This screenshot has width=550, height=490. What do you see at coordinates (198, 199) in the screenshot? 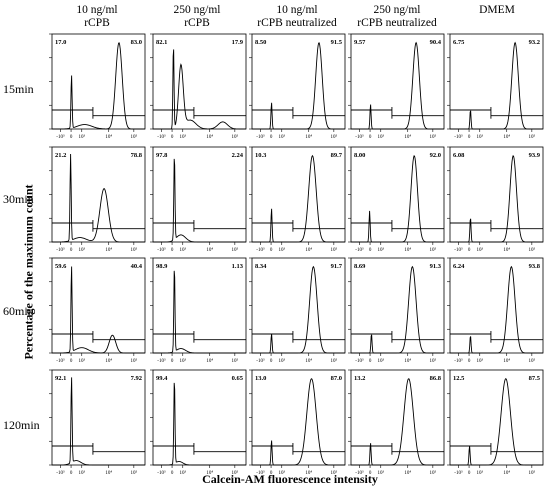
I see `histogram-panel: -10³ 0 10³ 10⁴ 10⁵ 97.8 2.24` at bounding box center [198, 199].